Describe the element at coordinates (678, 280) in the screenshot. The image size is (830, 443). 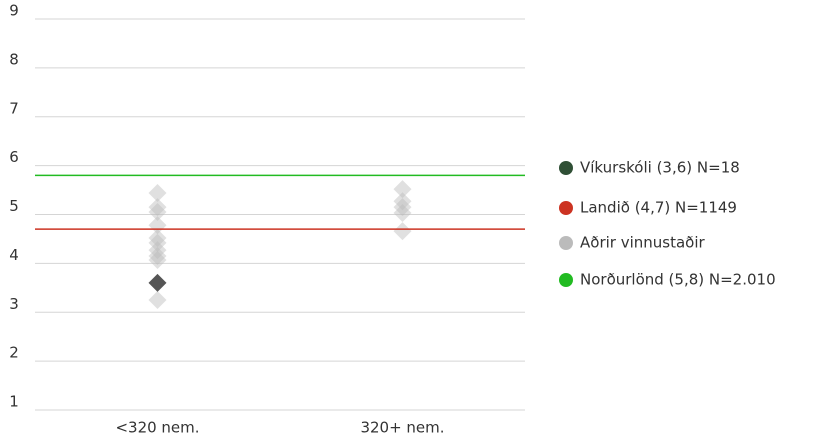
I see `legend-label: Norðurlönd (5,8) N=2.010` at that location.